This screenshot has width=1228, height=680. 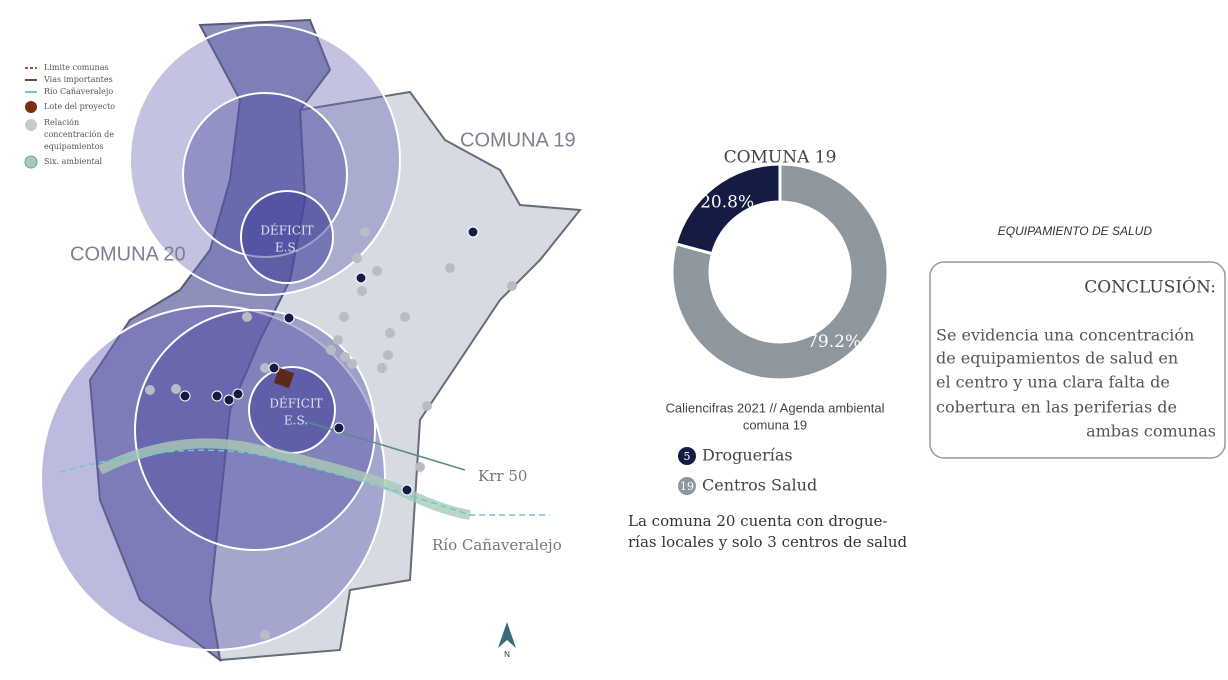 I want to click on conclusion-line: el centro y una clara falta de, so click(x=1053, y=382).